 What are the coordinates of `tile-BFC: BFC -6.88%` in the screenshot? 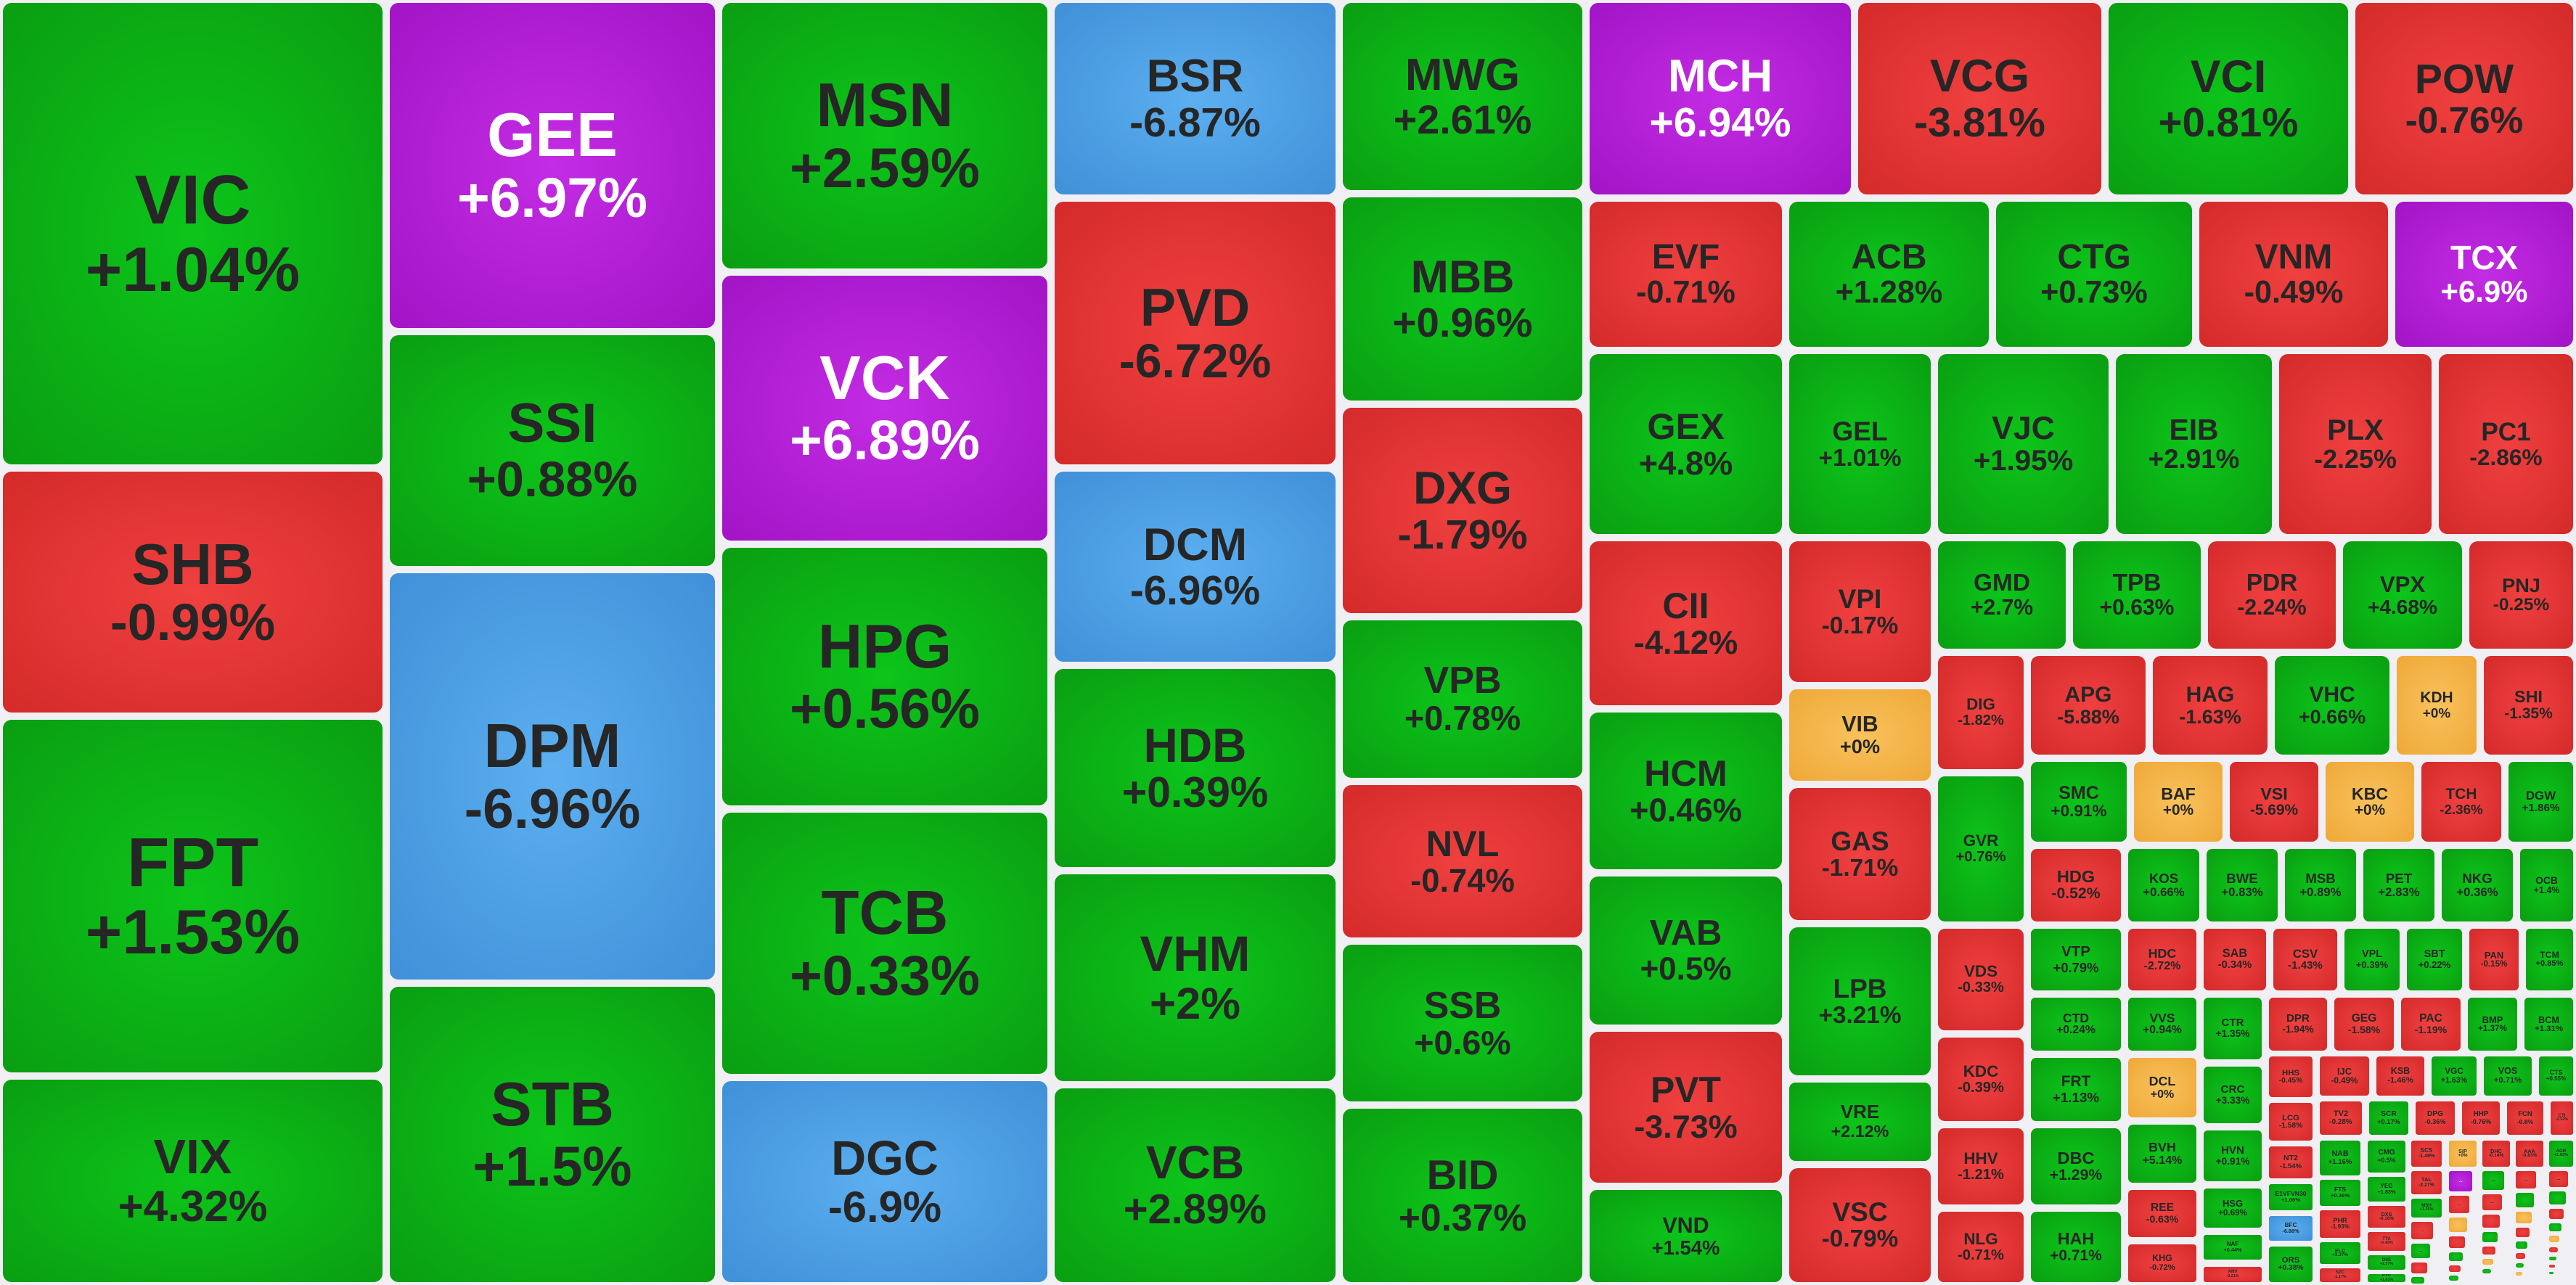 It's located at (2291, 1228).